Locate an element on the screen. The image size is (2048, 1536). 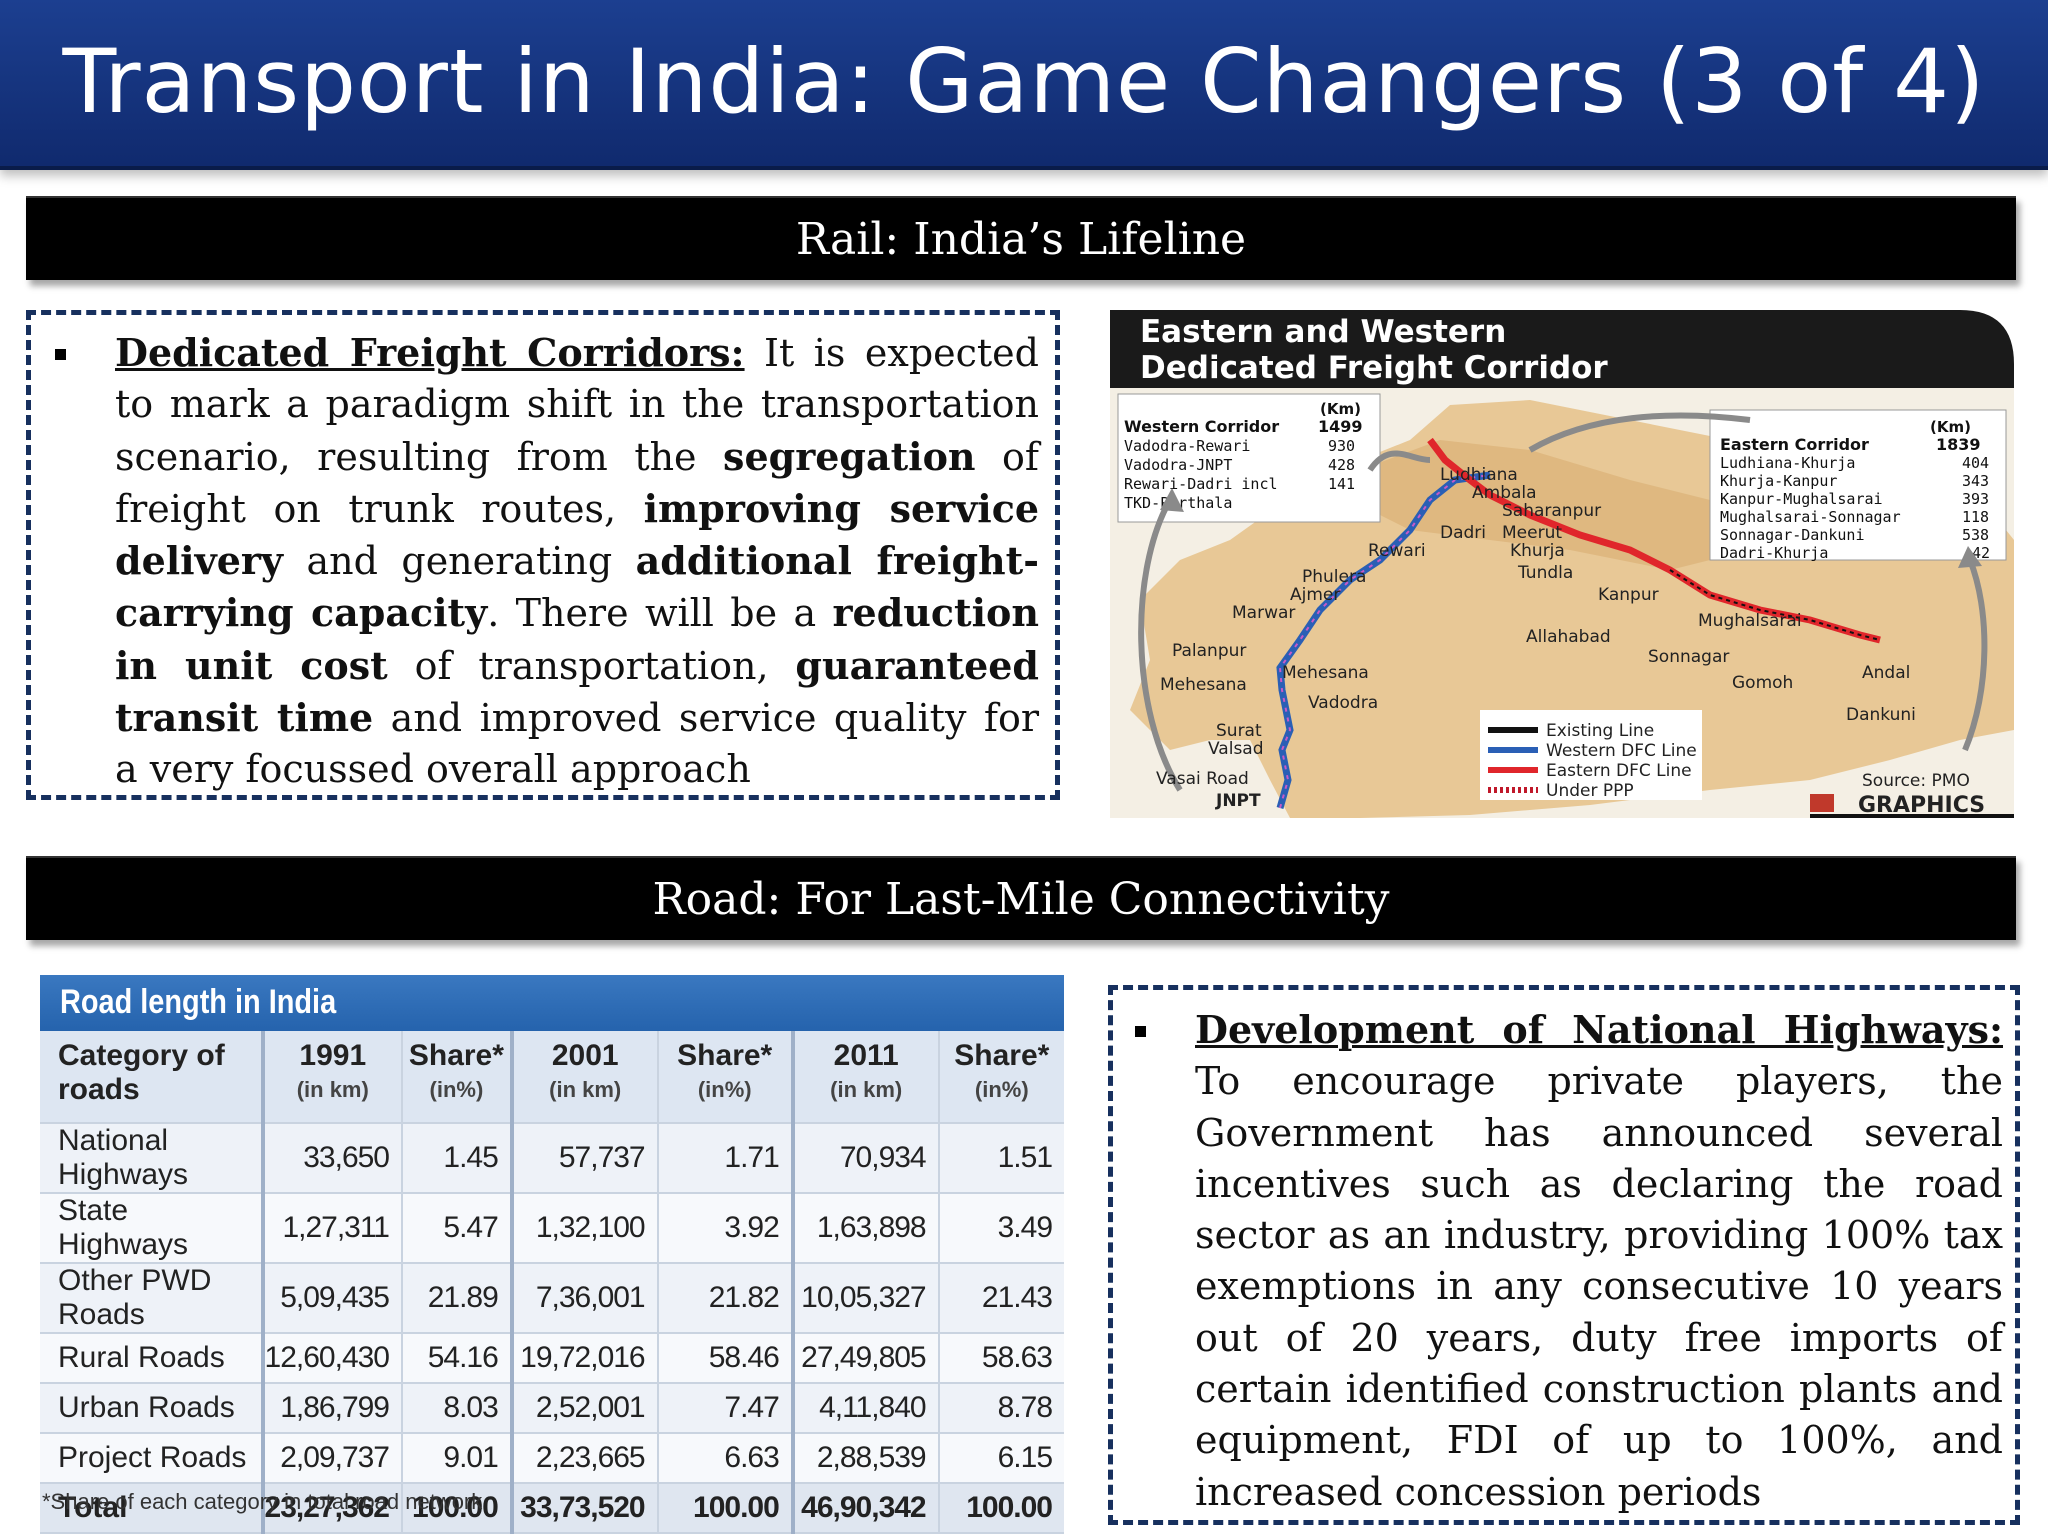
column-header: 2011 (in km) is located at coordinates (866, 1077).